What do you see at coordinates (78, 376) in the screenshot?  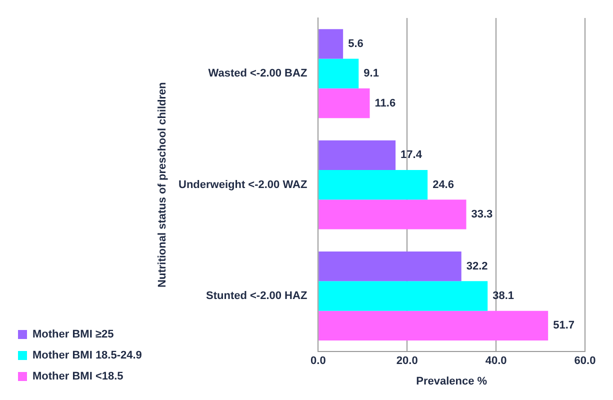 I see `legend-label: Mother BMI <18.5` at bounding box center [78, 376].